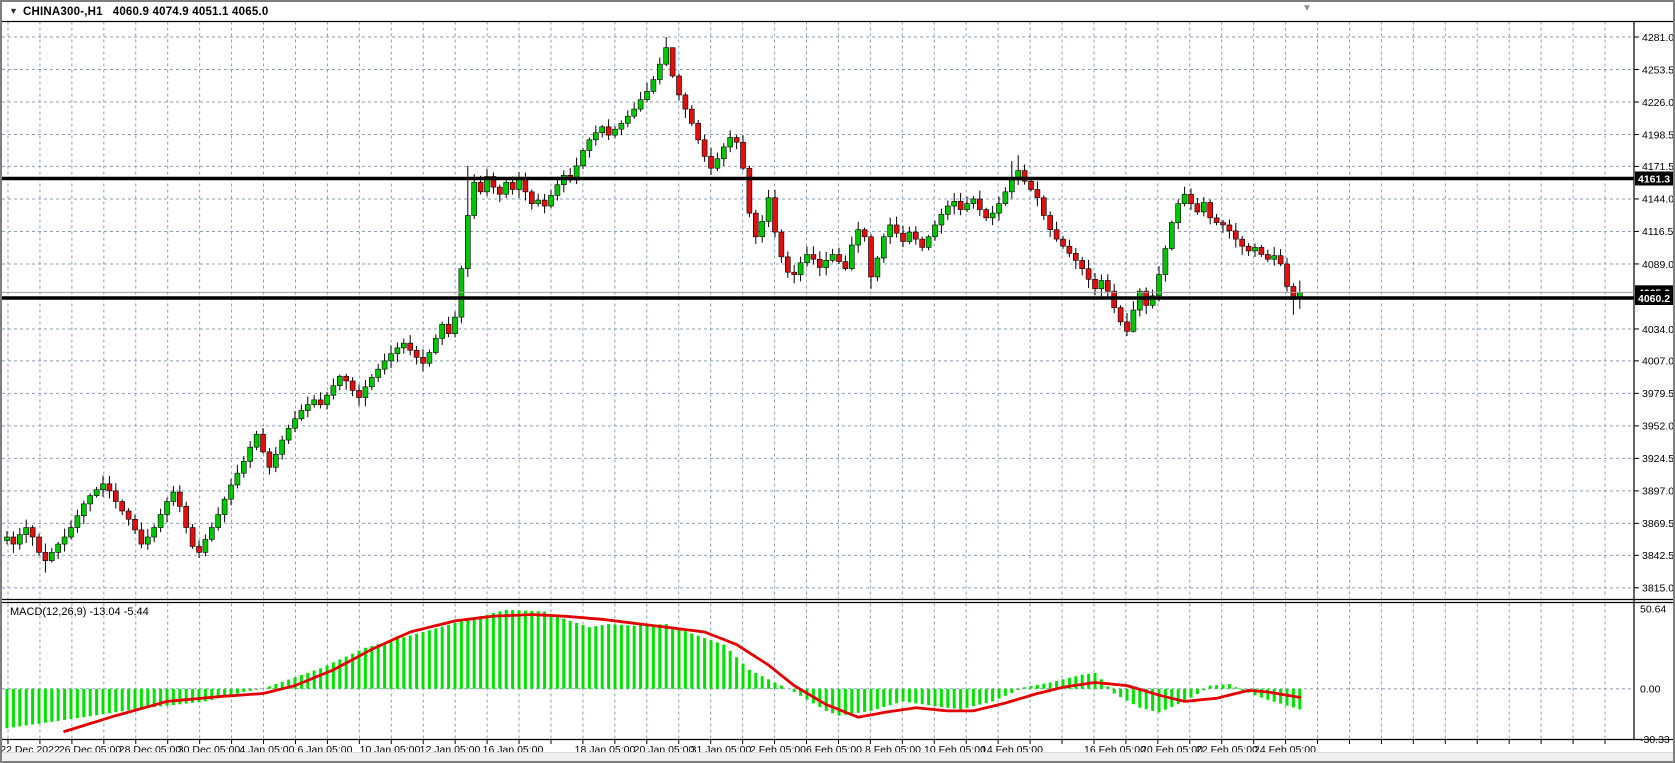  I want to click on price-axis-label: 3869.5, so click(1658, 524).